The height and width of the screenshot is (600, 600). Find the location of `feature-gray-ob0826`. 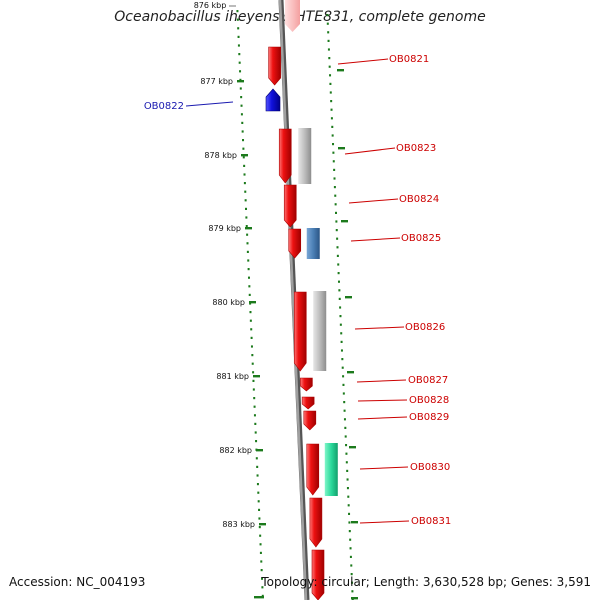

feature-gray-ob0826 is located at coordinates (320, 331).